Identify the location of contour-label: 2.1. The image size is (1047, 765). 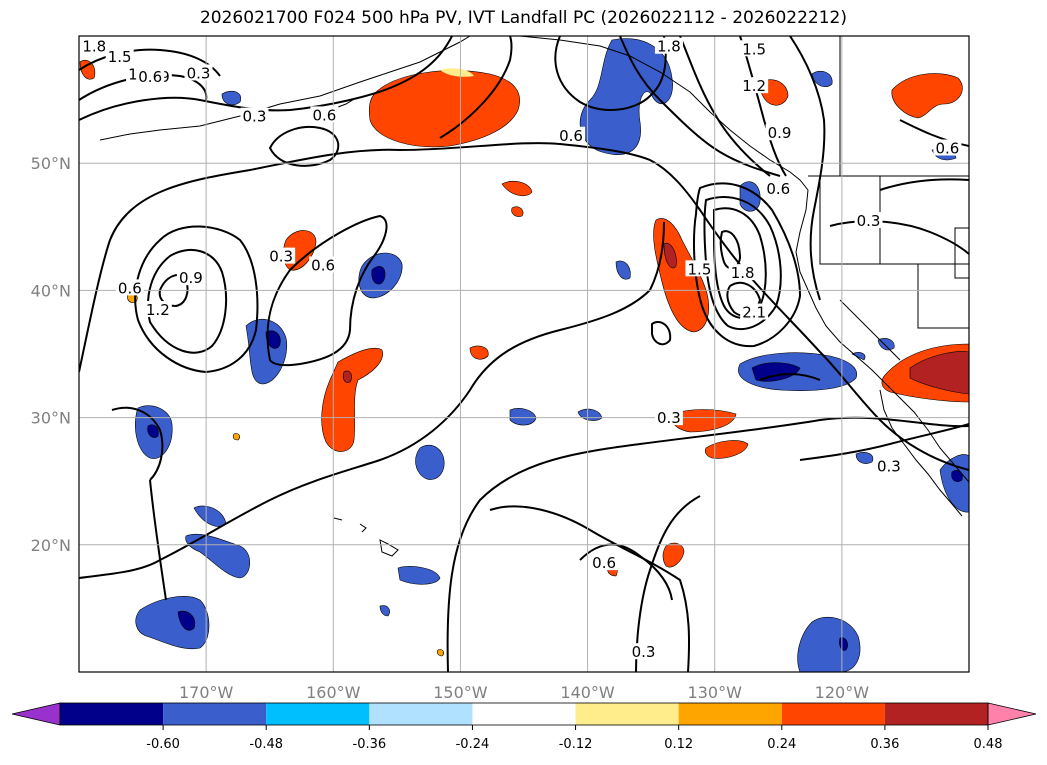
(754, 313).